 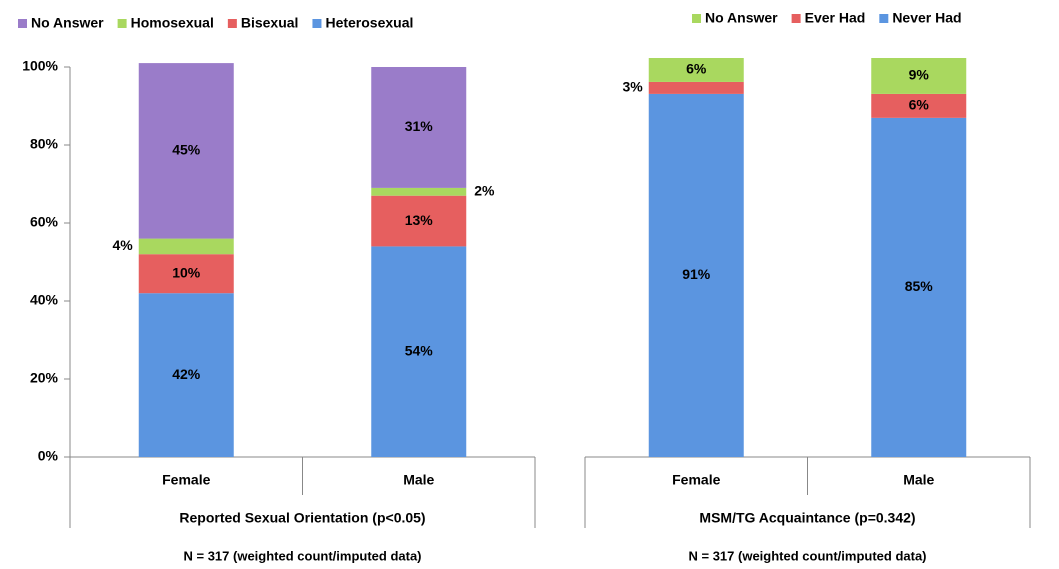 What do you see at coordinates (44, 144) in the screenshot?
I see `y-tick-label: 80%` at bounding box center [44, 144].